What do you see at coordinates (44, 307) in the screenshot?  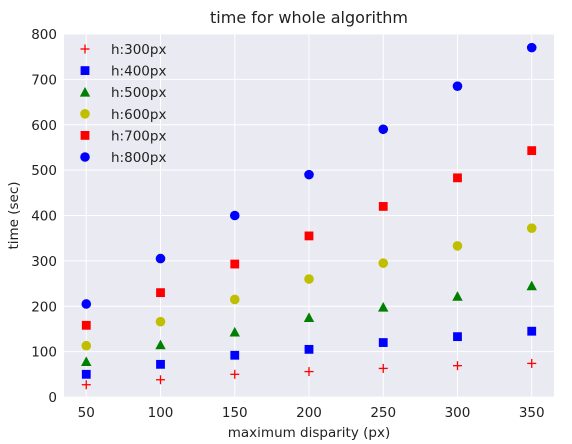 I see `y-tick-label: 200` at bounding box center [44, 307].